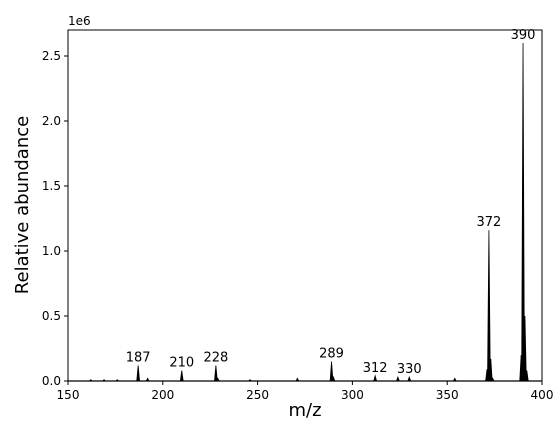 This screenshot has width=554, height=429. What do you see at coordinates (138, 357) in the screenshot?
I see `peak-label-187: 187` at bounding box center [138, 357].